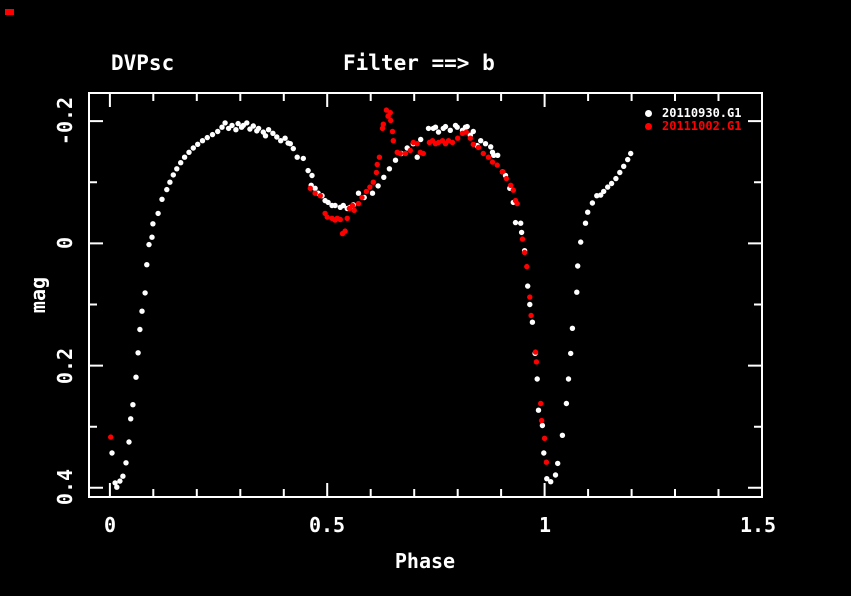 The height and width of the screenshot is (596, 851). What do you see at coordinates (648, 126) in the screenshot?
I see `legend-dot-red` at bounding box center [648, 126].